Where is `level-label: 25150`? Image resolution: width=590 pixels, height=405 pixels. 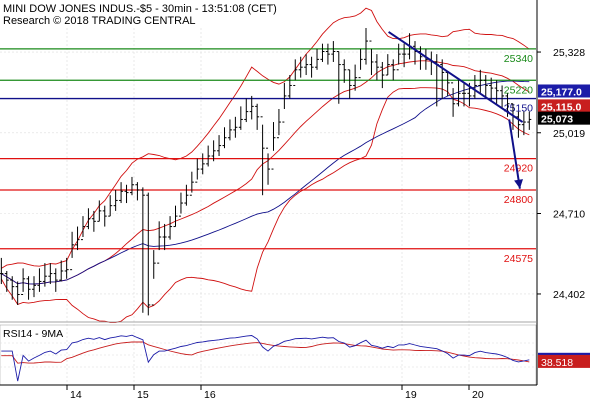
level-label: 25150 is located at coordinates (518, 109).